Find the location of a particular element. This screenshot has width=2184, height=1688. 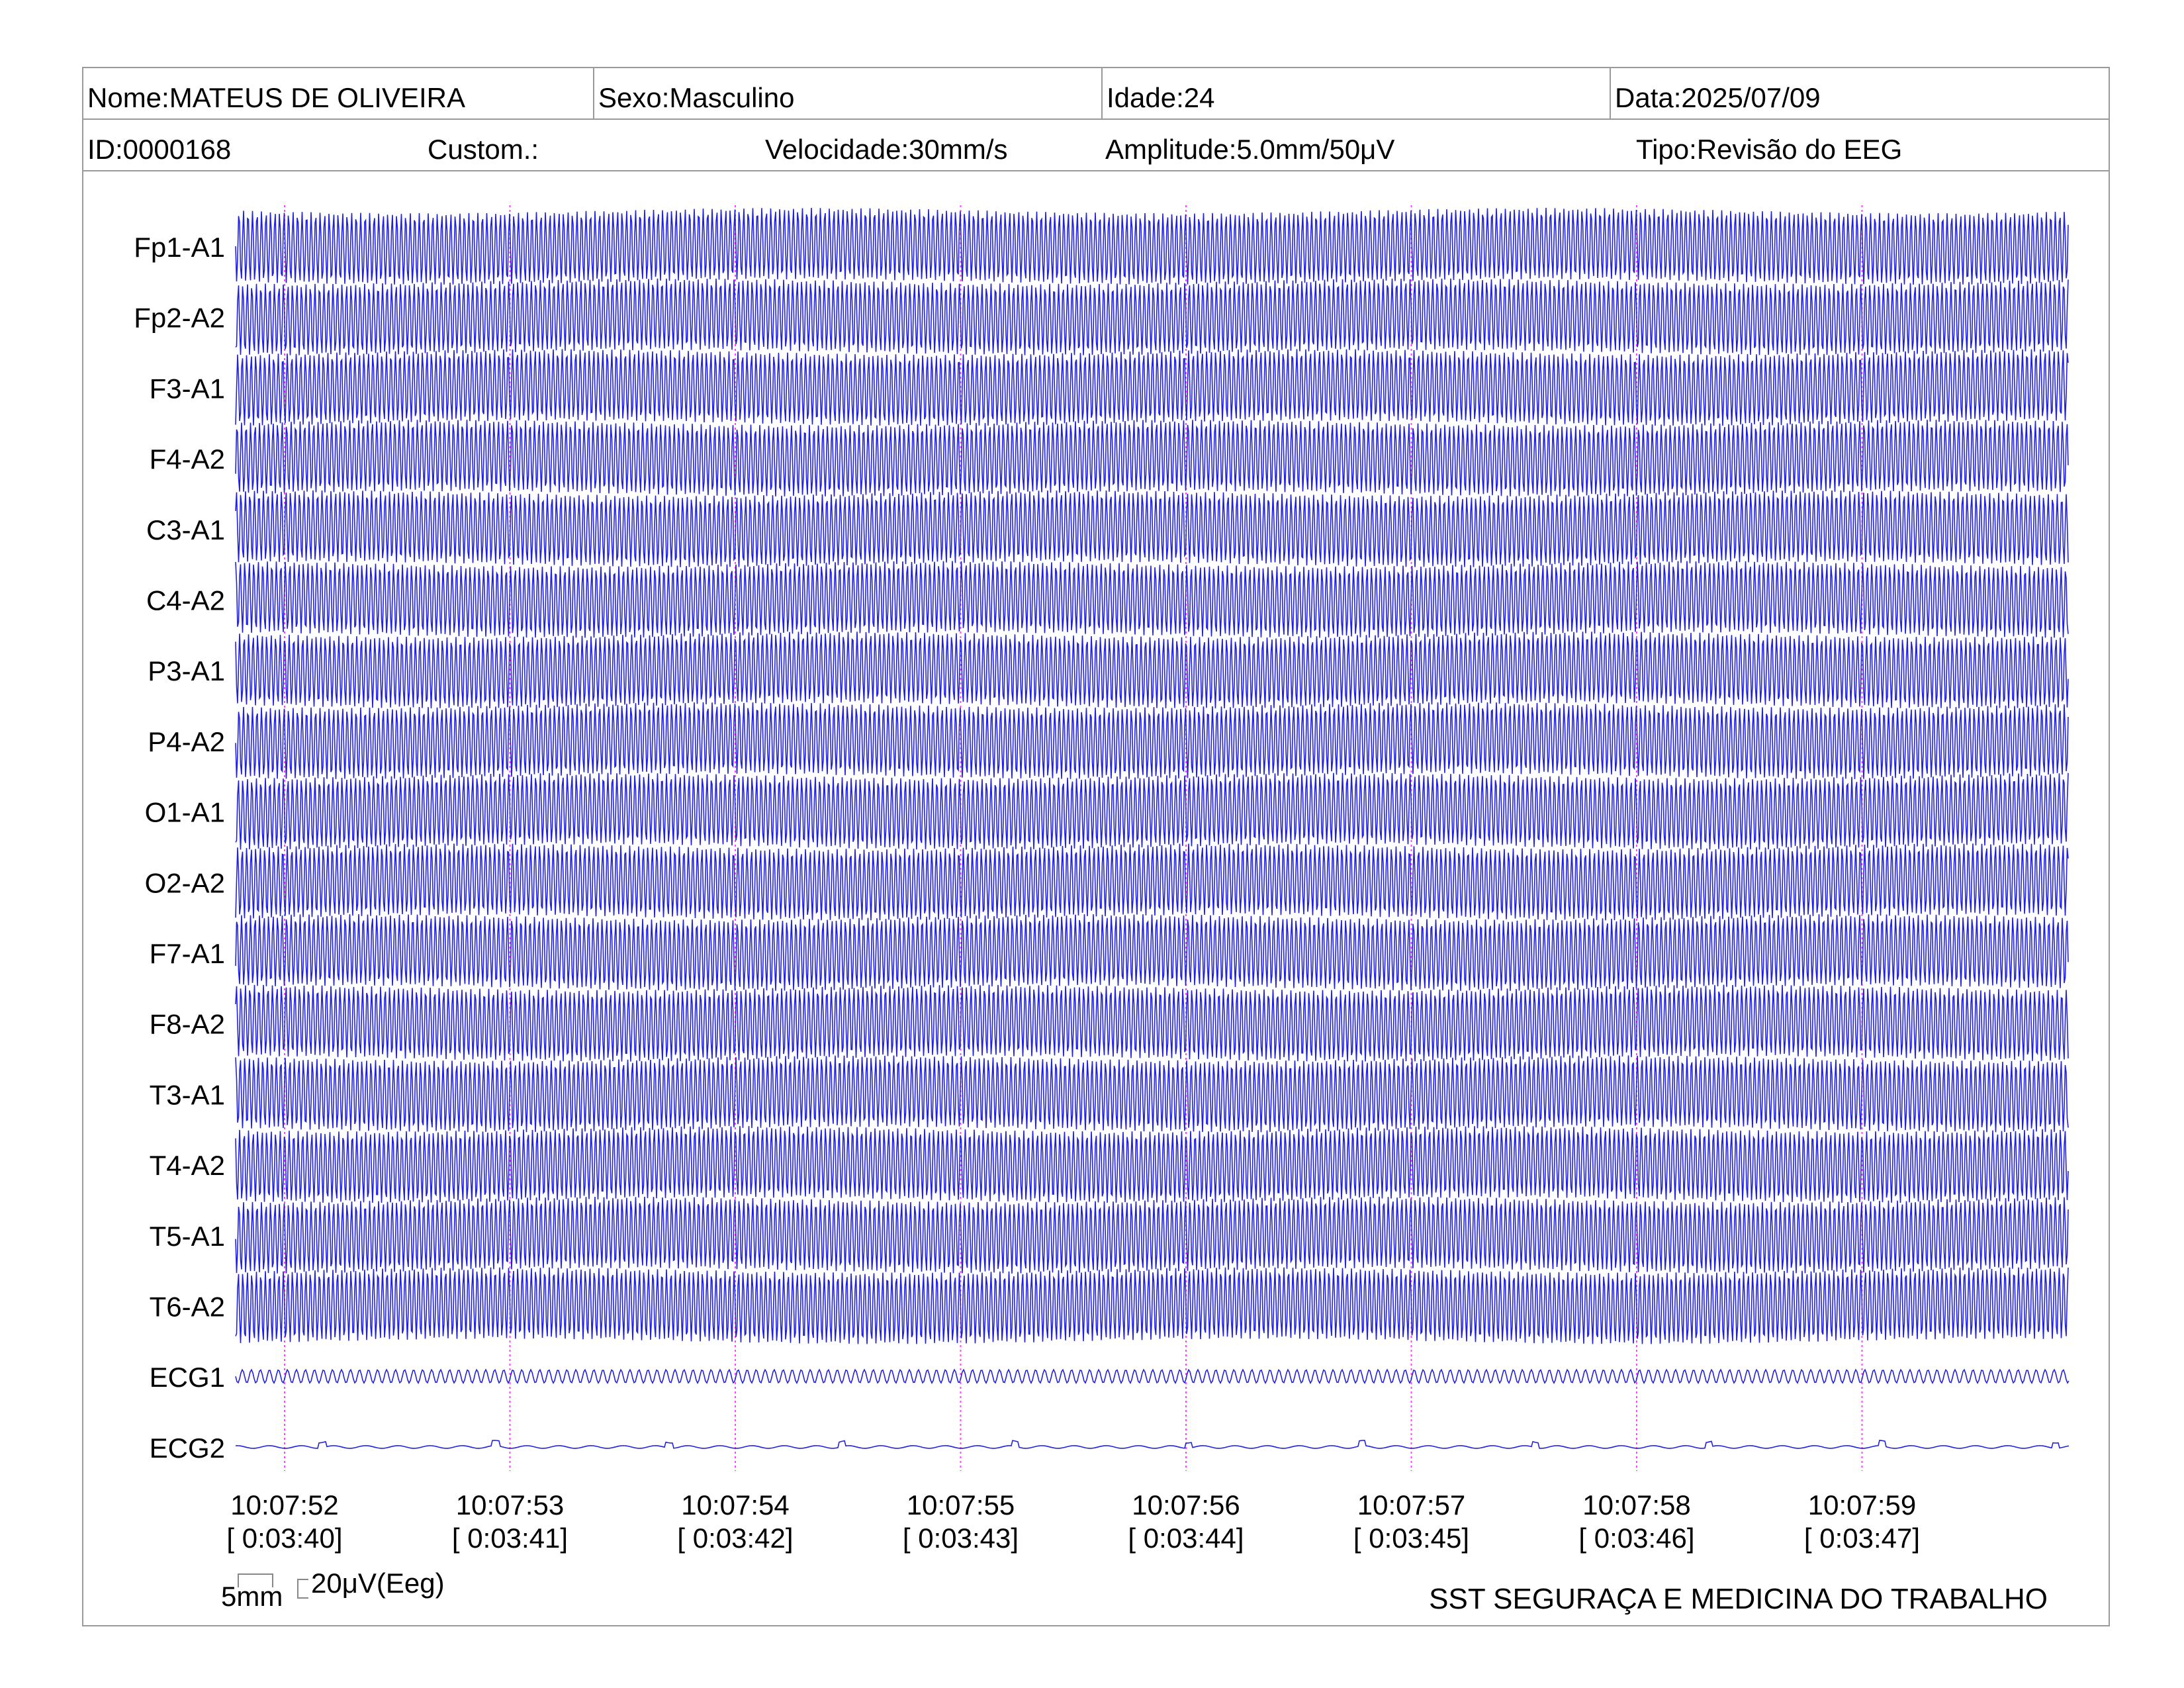

channel-label: P3-A1 is located at coordinates (187, 670).